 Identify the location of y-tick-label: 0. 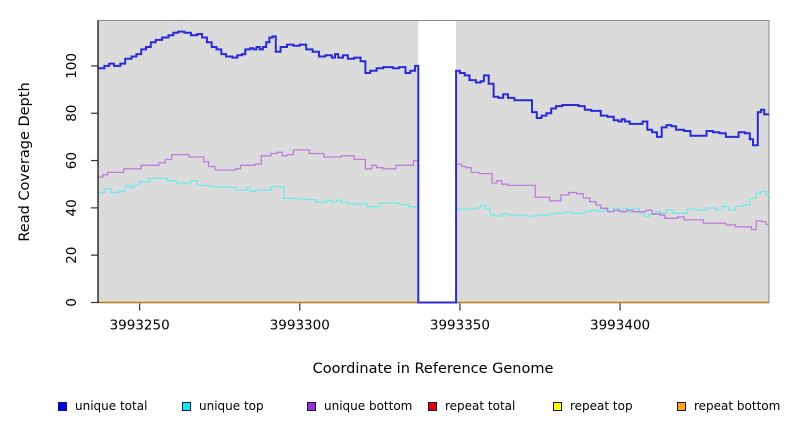
(72, 302).